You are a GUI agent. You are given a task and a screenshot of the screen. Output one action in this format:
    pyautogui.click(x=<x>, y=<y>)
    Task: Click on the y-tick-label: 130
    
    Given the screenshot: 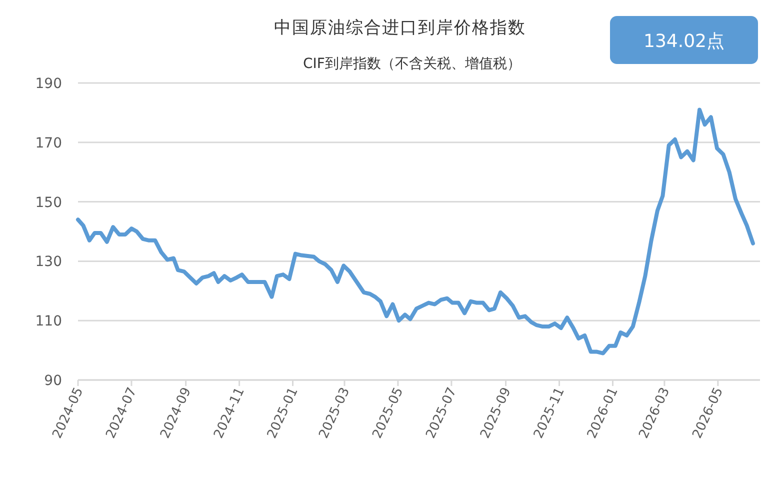 What is the action you would take?
    pyautogui.click(x=48, y=262)
    